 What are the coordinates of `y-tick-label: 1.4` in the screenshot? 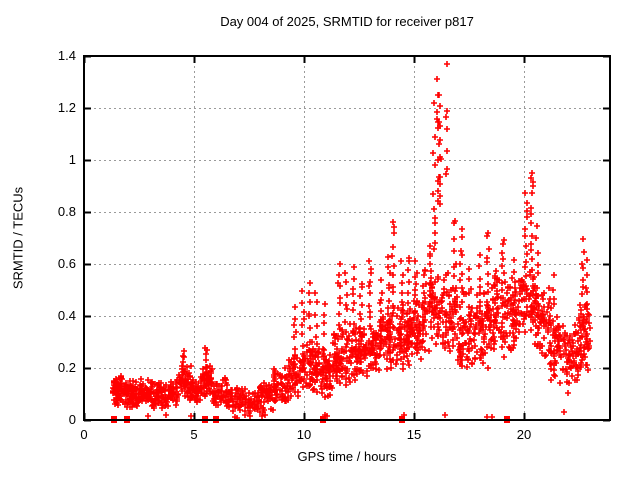 It's located at (66, 55).